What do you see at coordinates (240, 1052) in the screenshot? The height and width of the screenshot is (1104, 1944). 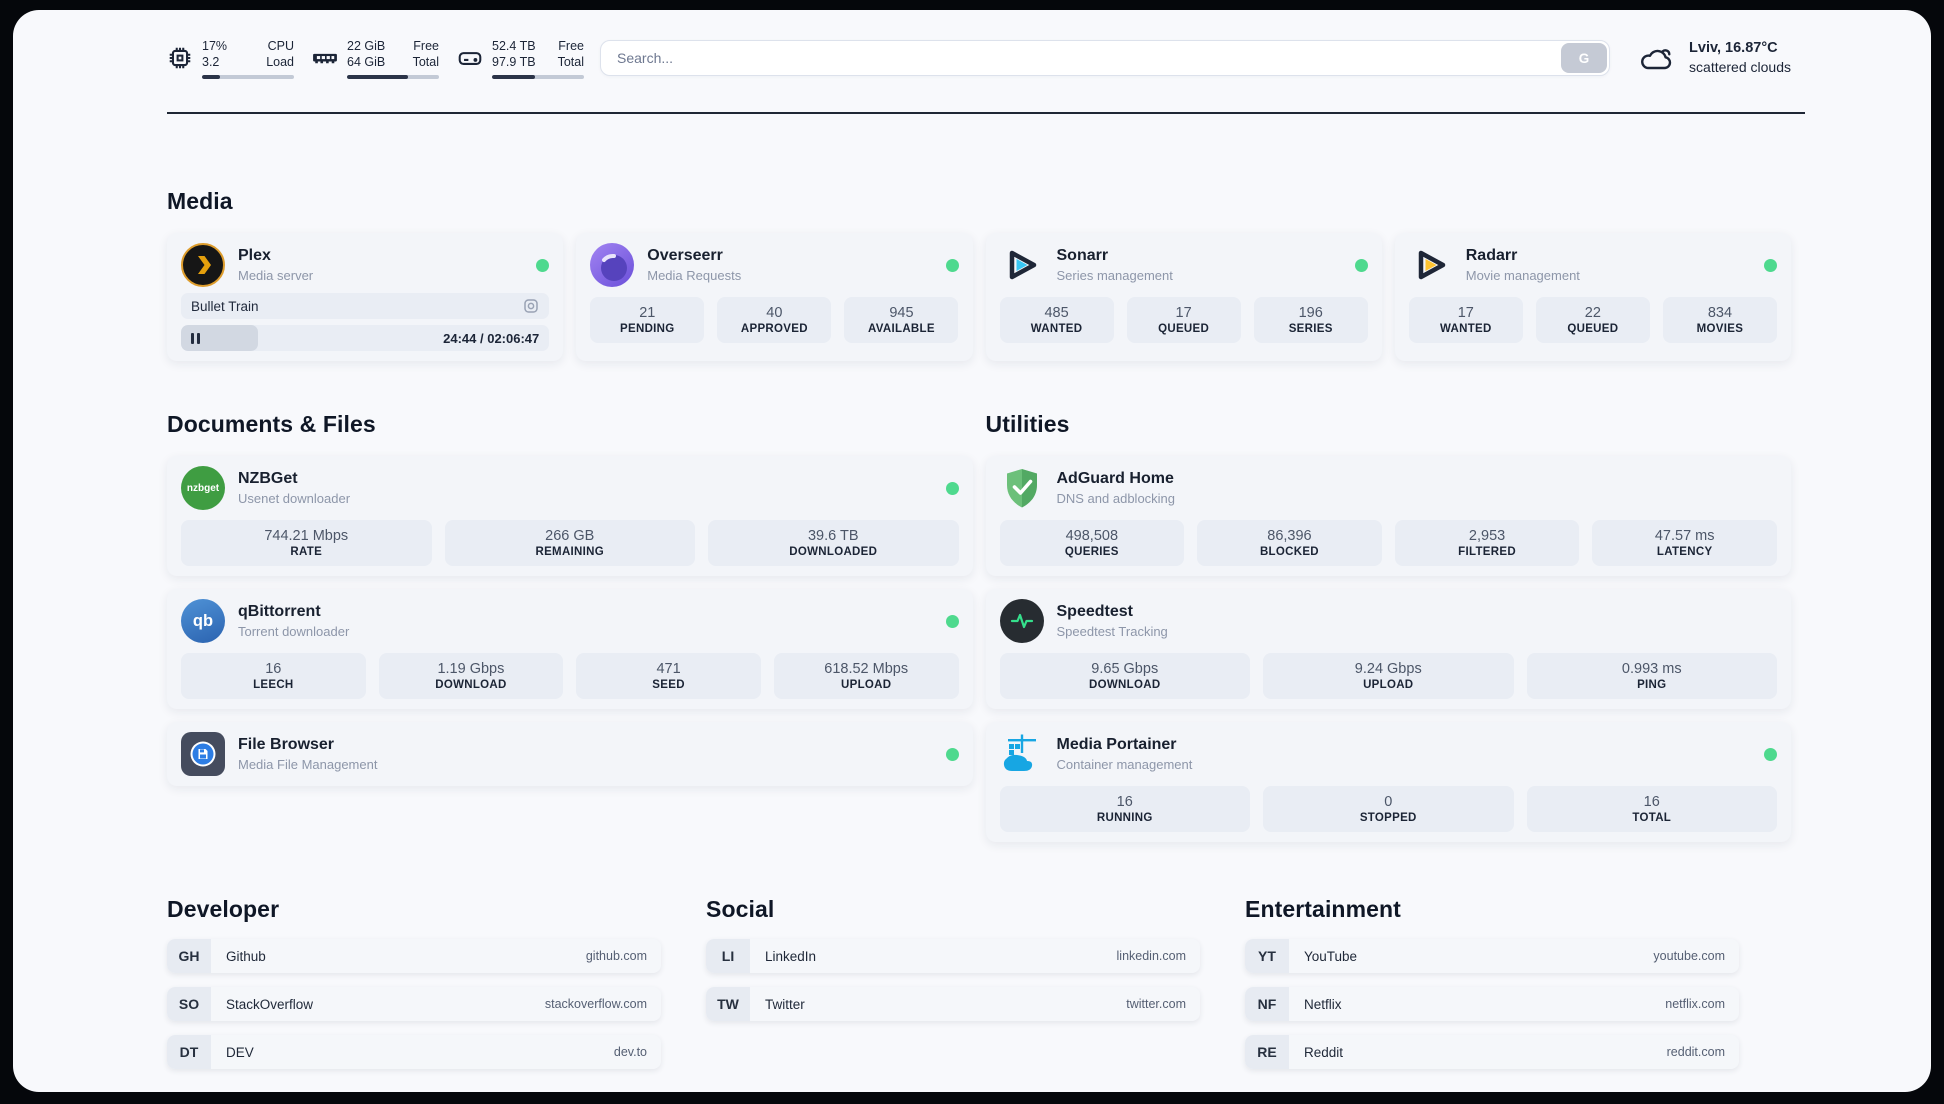 I see `bookmark-name: DEV` at bounding box center [240, 1052].